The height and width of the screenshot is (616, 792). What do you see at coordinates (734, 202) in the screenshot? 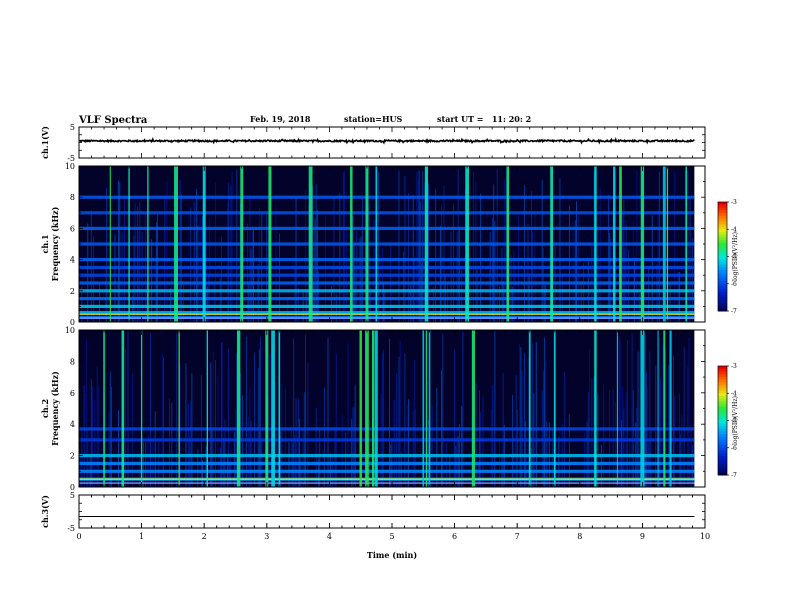
I see `colorbar-tick-label: -3` at bounding box center [734, 202].